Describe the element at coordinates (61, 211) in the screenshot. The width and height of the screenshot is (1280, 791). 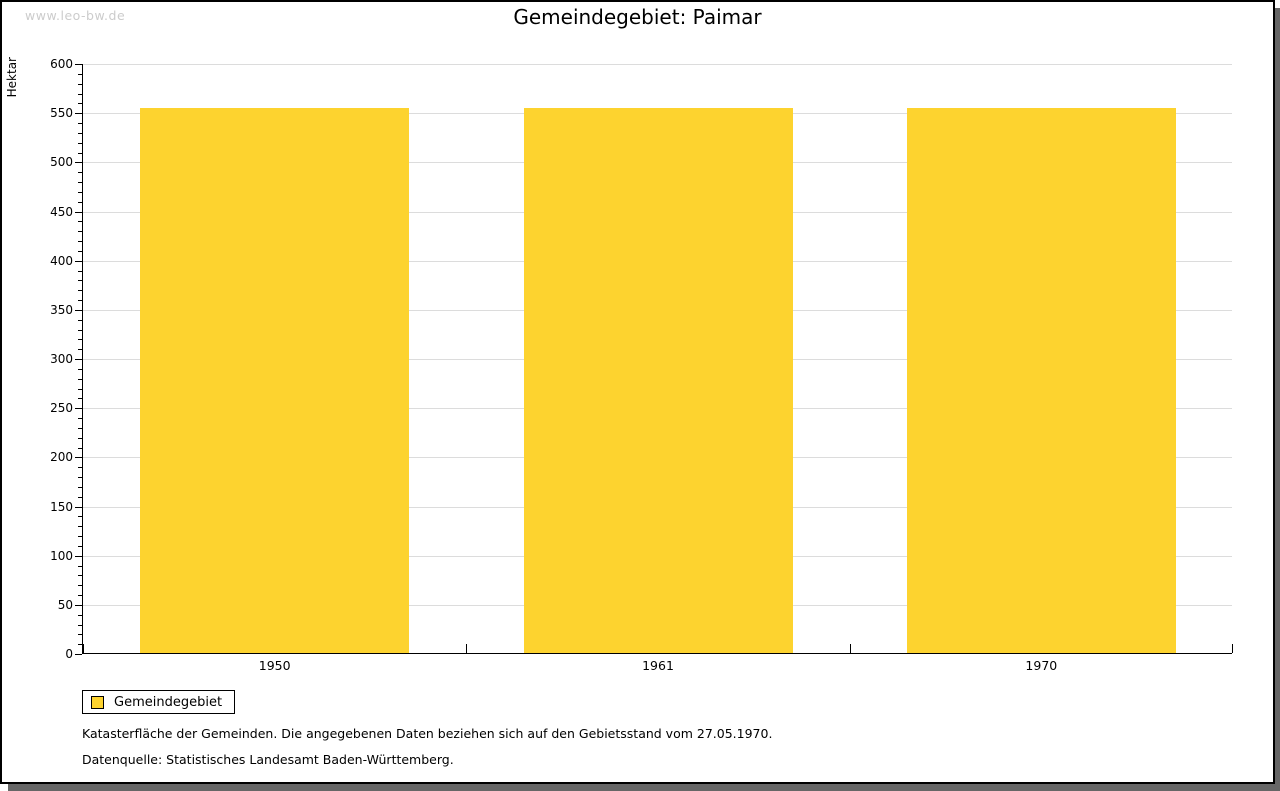
I see `y-axis-tick-label: 450` at that location.